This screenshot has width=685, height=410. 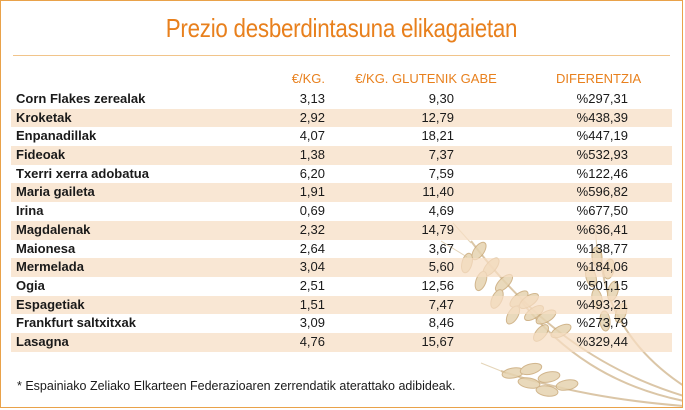 I want to click on price-difference: %677,50, so click(x=602, y=211).